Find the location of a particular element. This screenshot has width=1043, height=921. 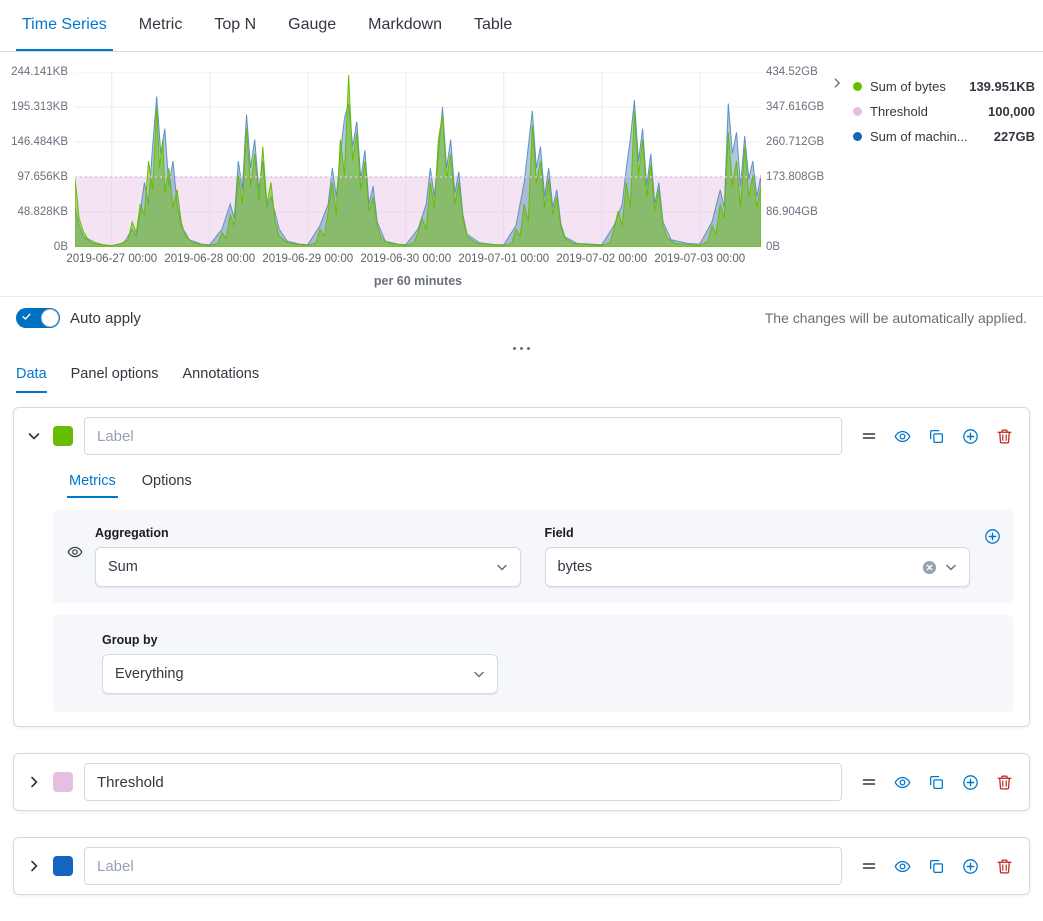

legend-collapse-chevron-icon is located at coordinates (837, 83).